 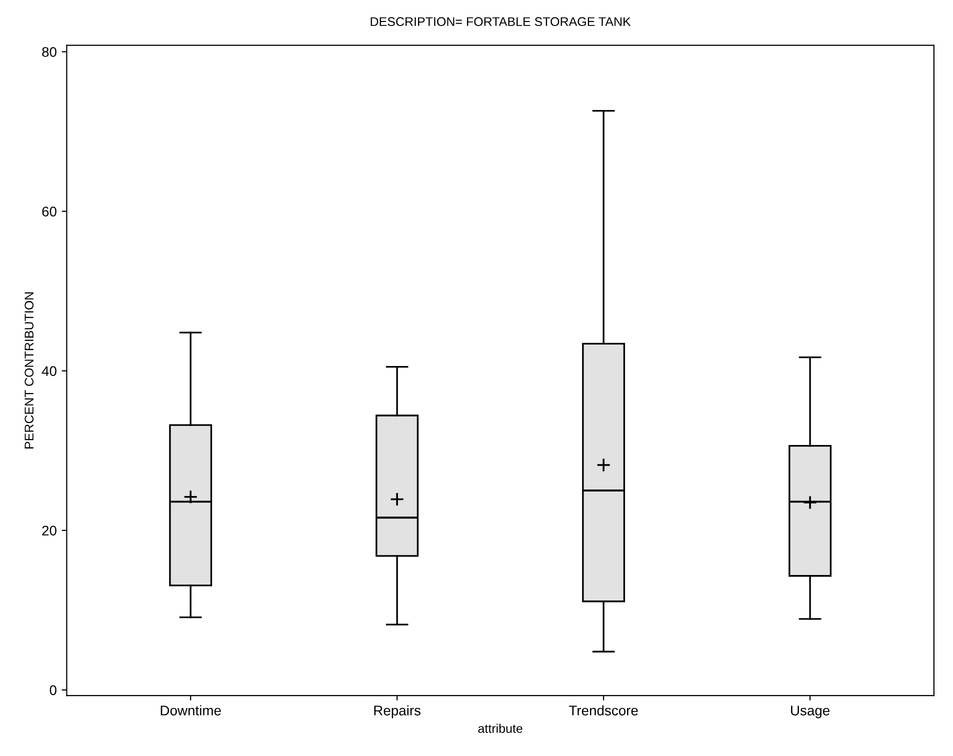 What do you see at coordinates (49, 531) in the screenshot?
I see `y-tick-label: 20` at bounding box center [49, 531].